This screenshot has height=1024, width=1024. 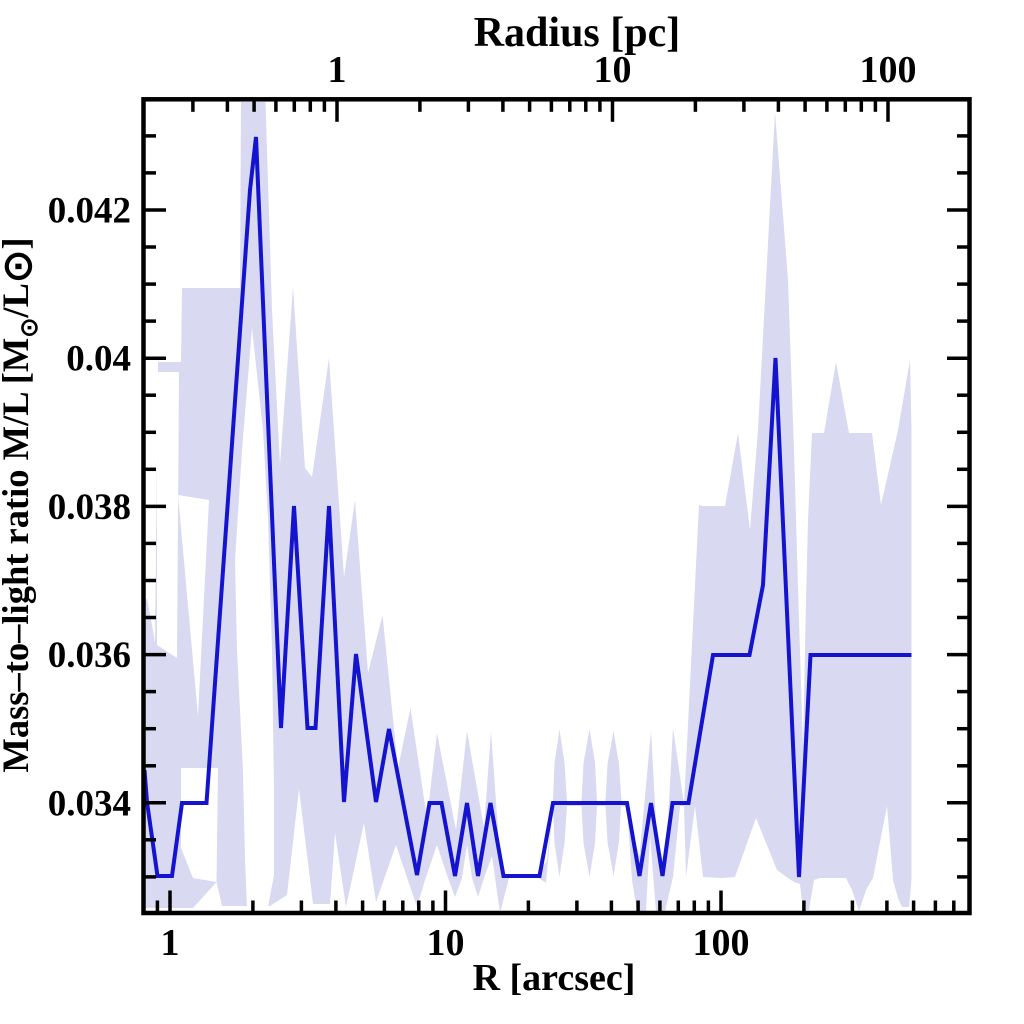 What do you see at coordinates (89, 507) in the screenshot?
I see `svg-text: 0.038` at bounding box center [89, 507].